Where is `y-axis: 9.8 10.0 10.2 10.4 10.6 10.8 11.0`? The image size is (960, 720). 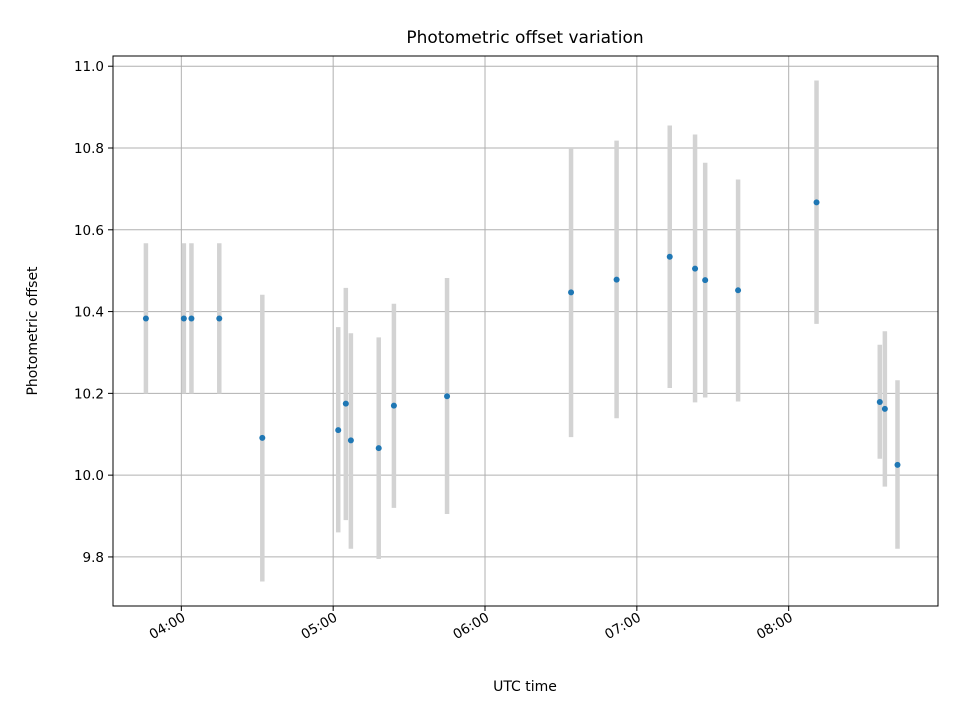
y-axis: 9.8 10.0 10.2 10.4 10.6 10.8 11.0 is located at coordinates (93, 312).